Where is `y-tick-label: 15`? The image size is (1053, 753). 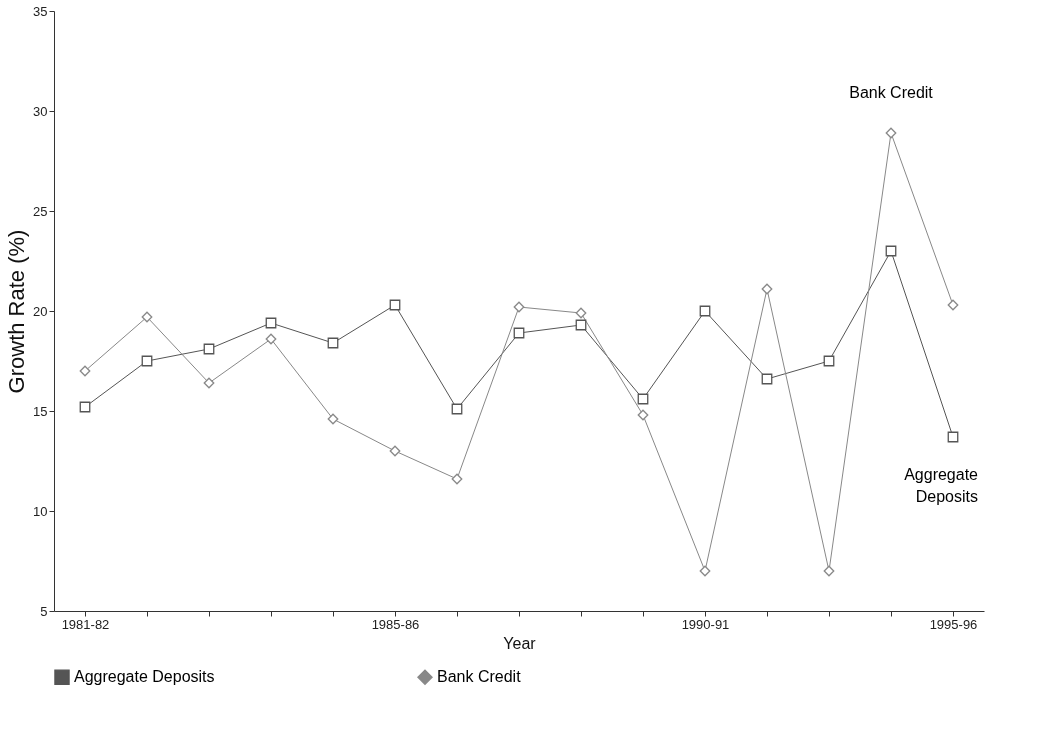
y-tick-label: 15 is located at coordinates (40, 411).